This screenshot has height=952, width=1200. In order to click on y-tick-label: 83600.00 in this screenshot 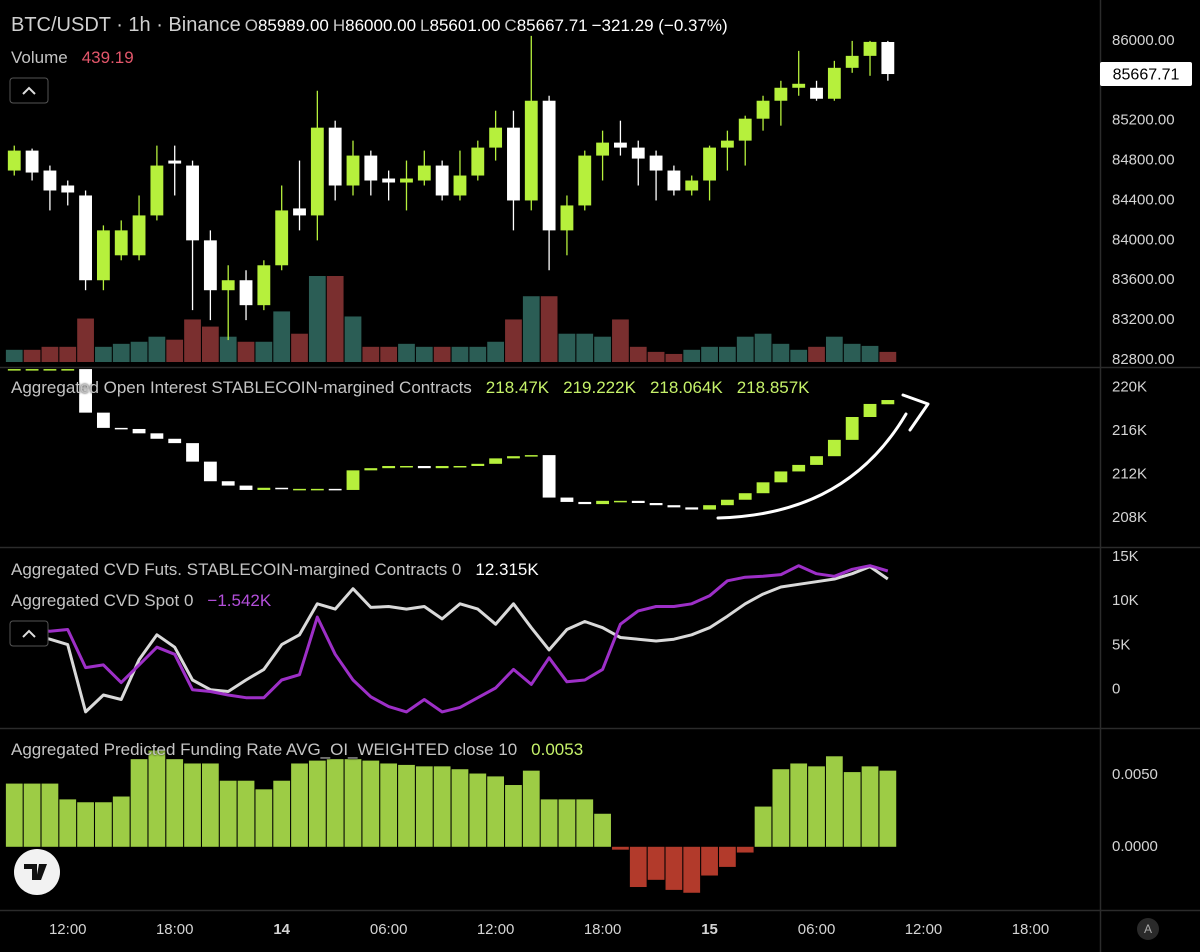, I will do `click(1143, 279)`.